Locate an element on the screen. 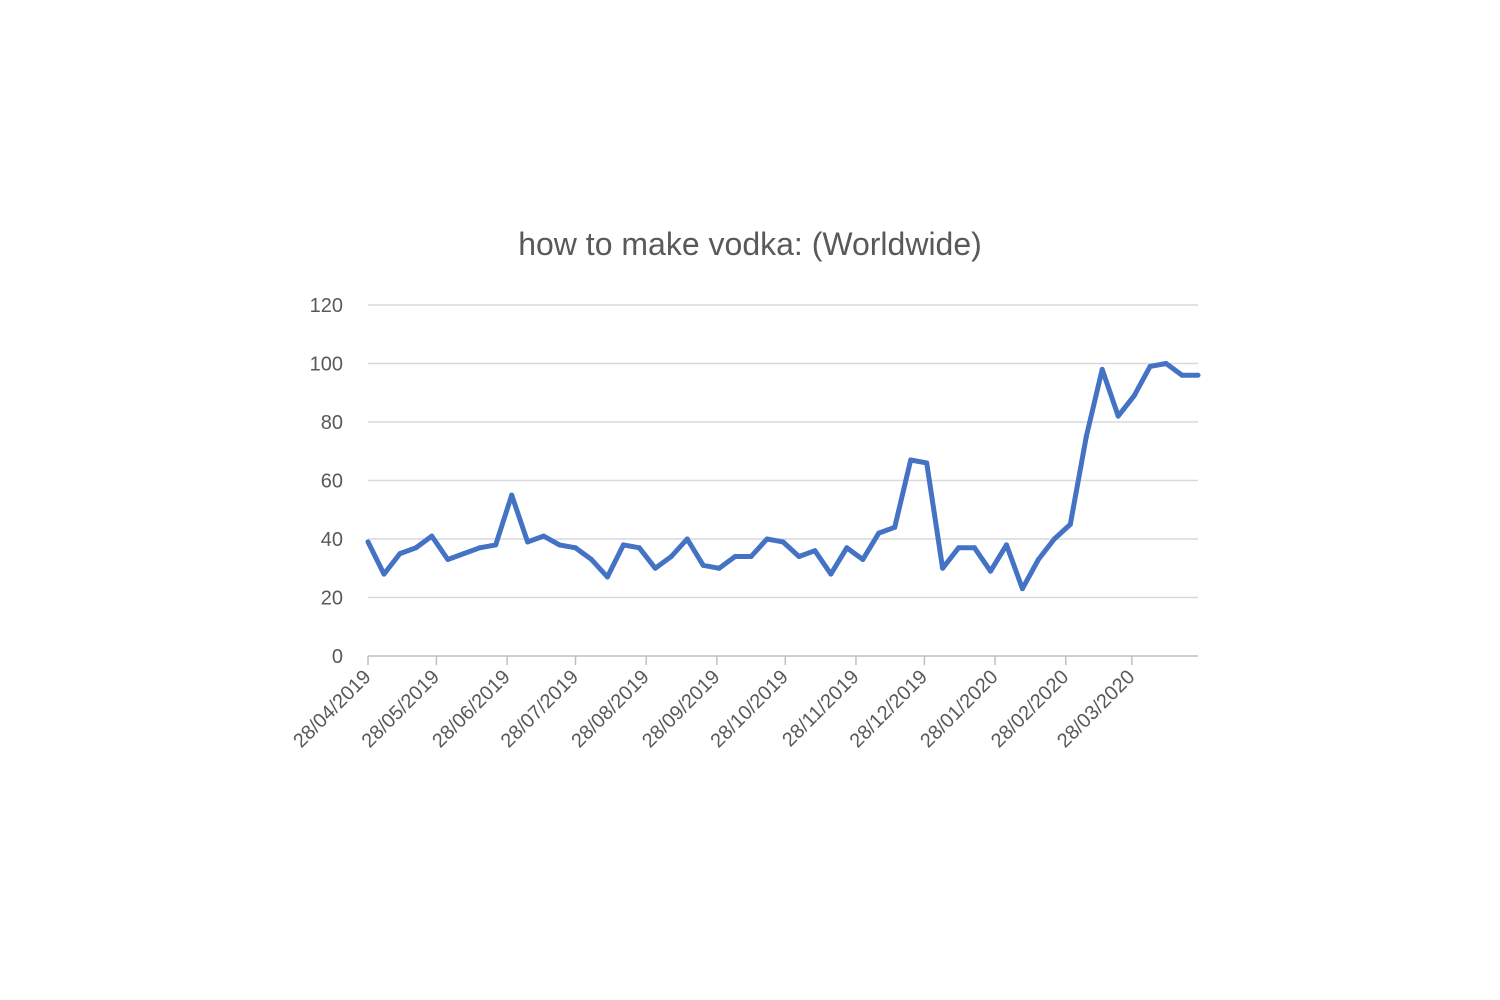  y-tick-label: 0 is located at coordinates (337, 657).